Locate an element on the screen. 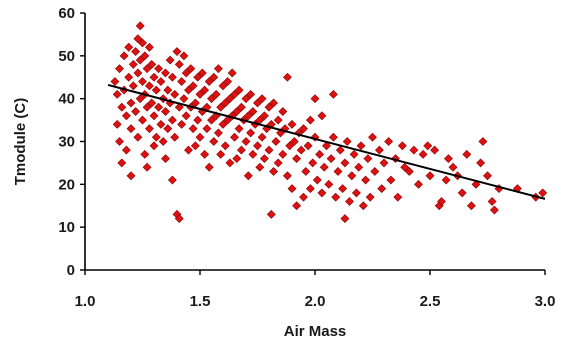  y-tick-label: 40 is located at coordinates (66, 99).